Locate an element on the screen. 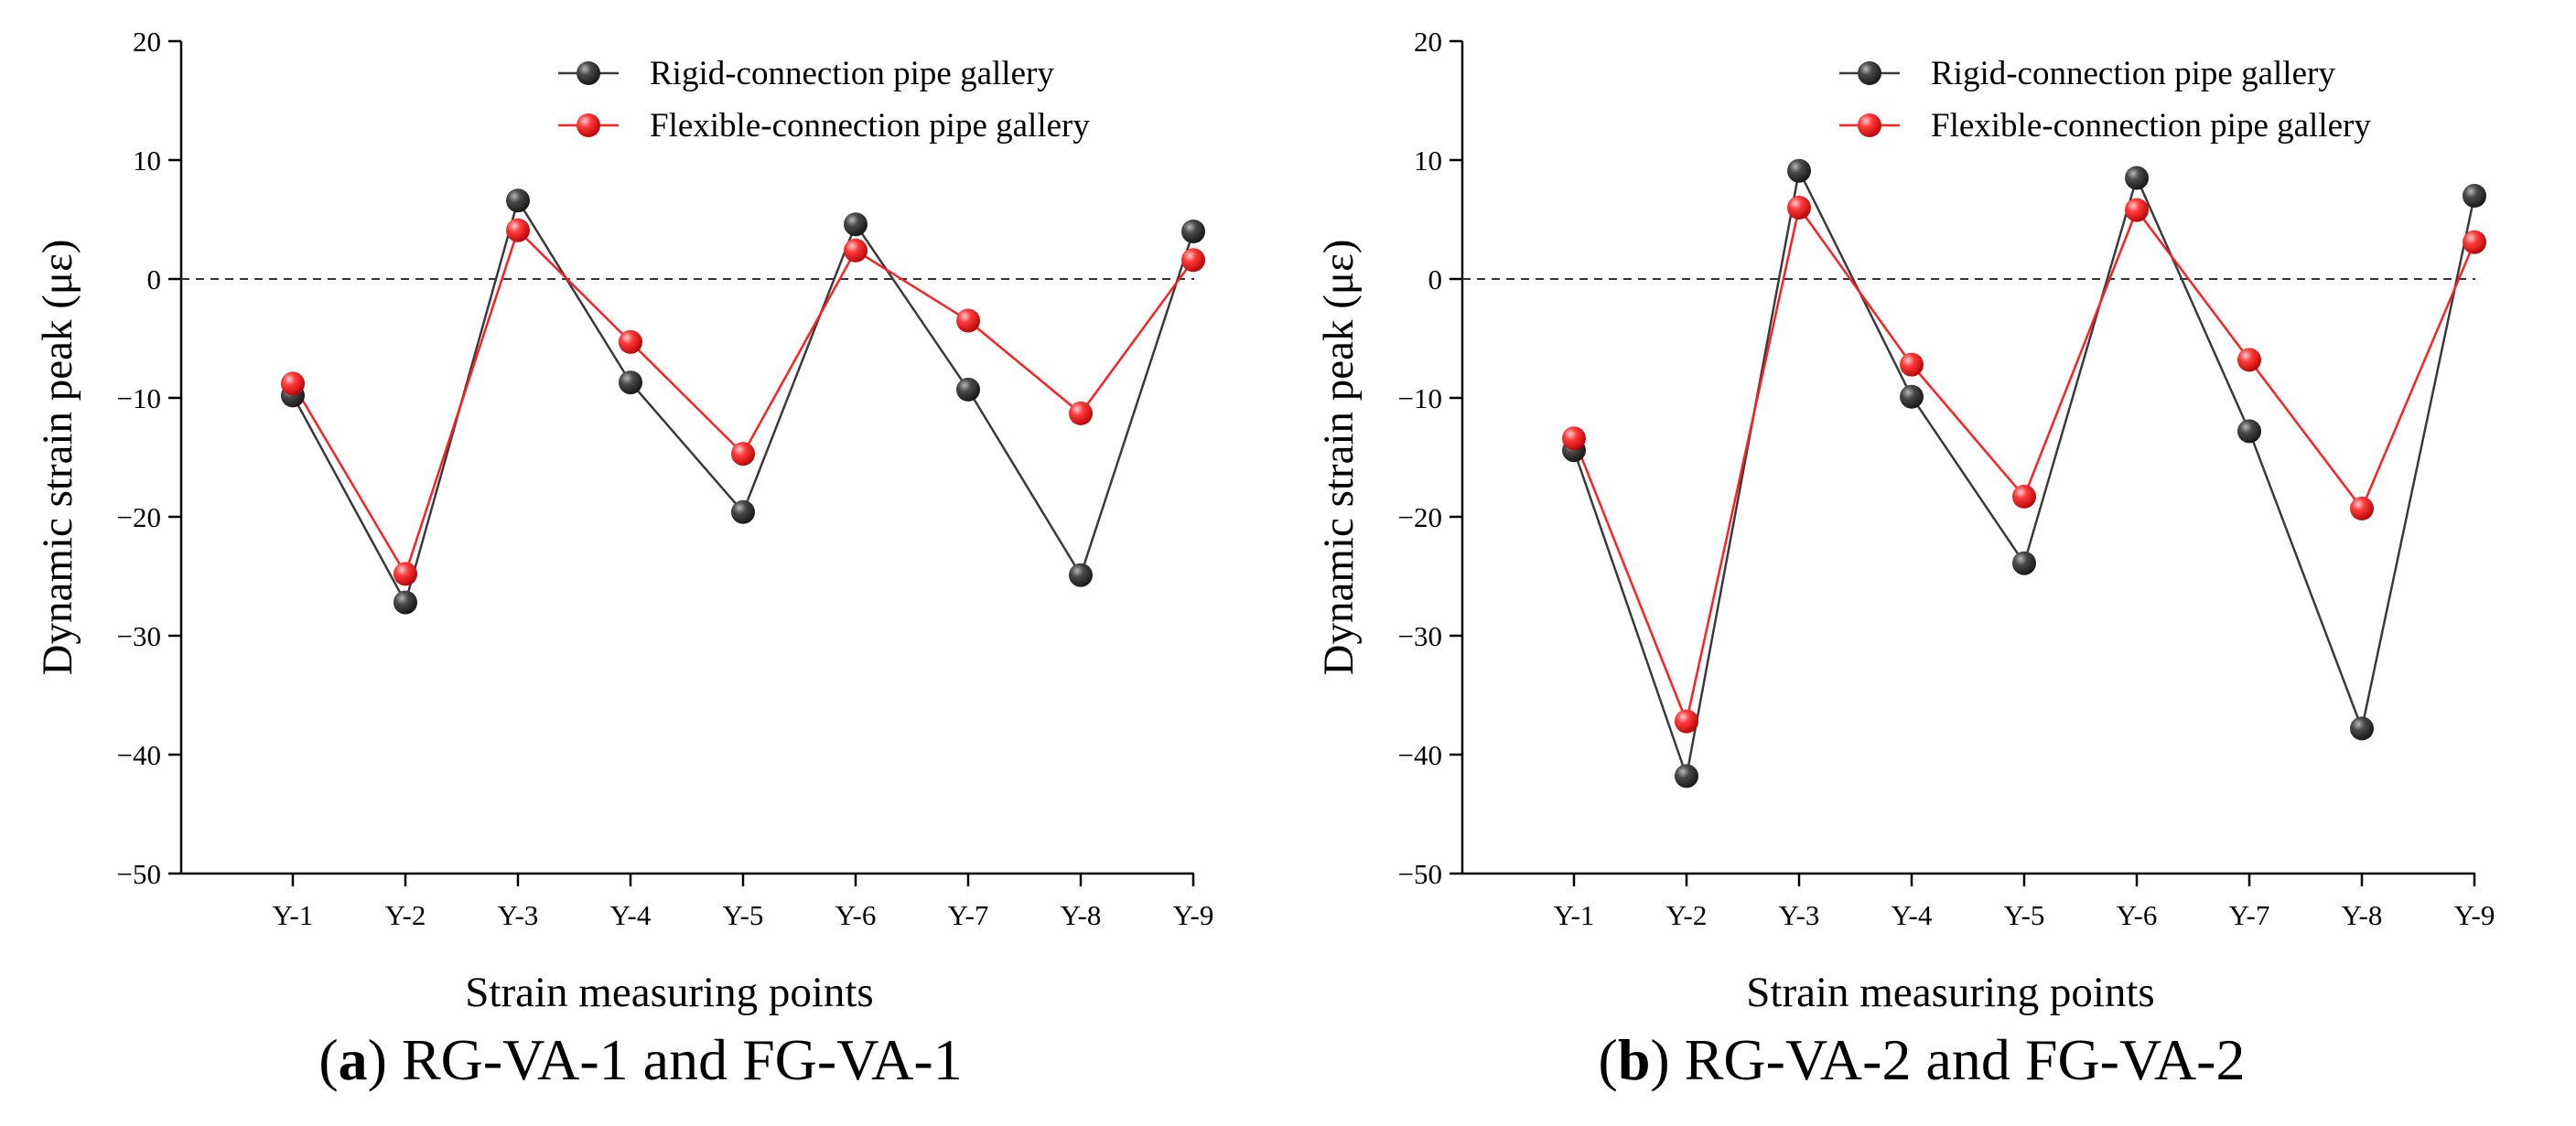 The image size is (2576, 1126). caption-text-a: RG-VA-1 and FG-VA-1 is located at coordinates (682, 1059).